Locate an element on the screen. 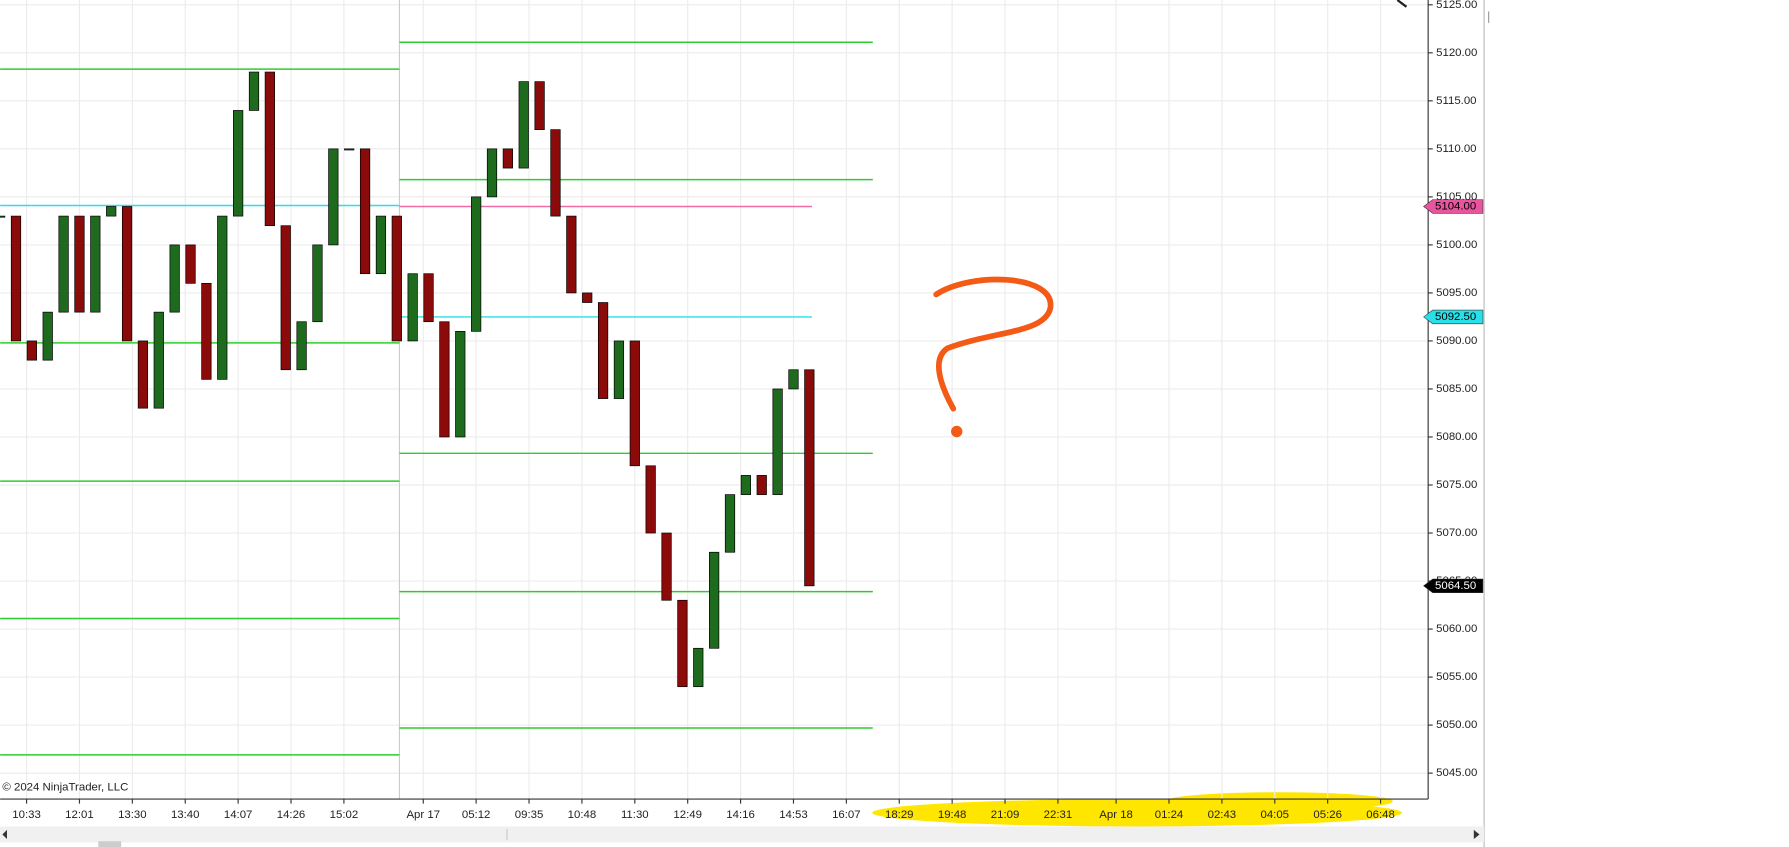 The image size is (1789, 847). x-tick-label: 12:49 is located at coordinates (687, 815).